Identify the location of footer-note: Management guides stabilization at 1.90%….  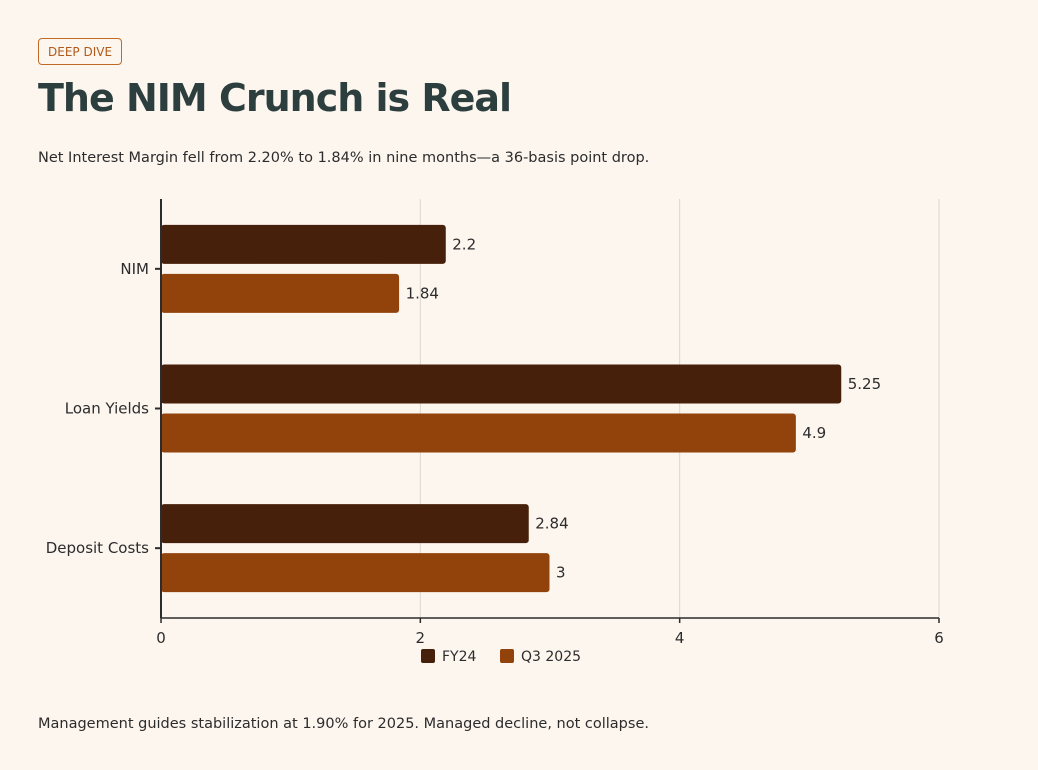
(343, 724).